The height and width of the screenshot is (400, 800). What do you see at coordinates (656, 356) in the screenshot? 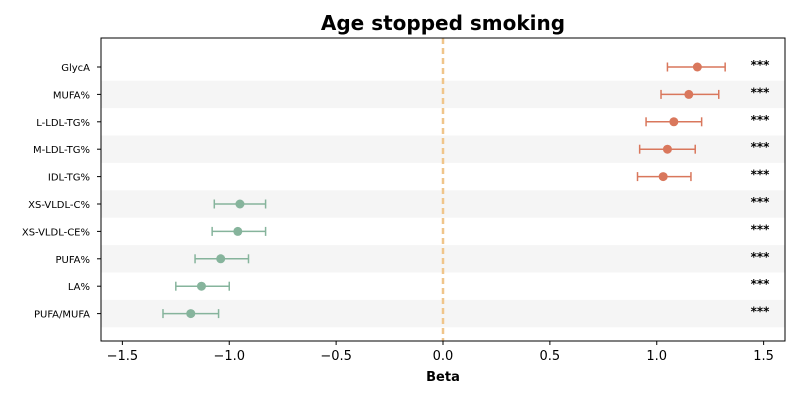
I see `x-tick-label: 1.0` at bounding box center [656, 356].